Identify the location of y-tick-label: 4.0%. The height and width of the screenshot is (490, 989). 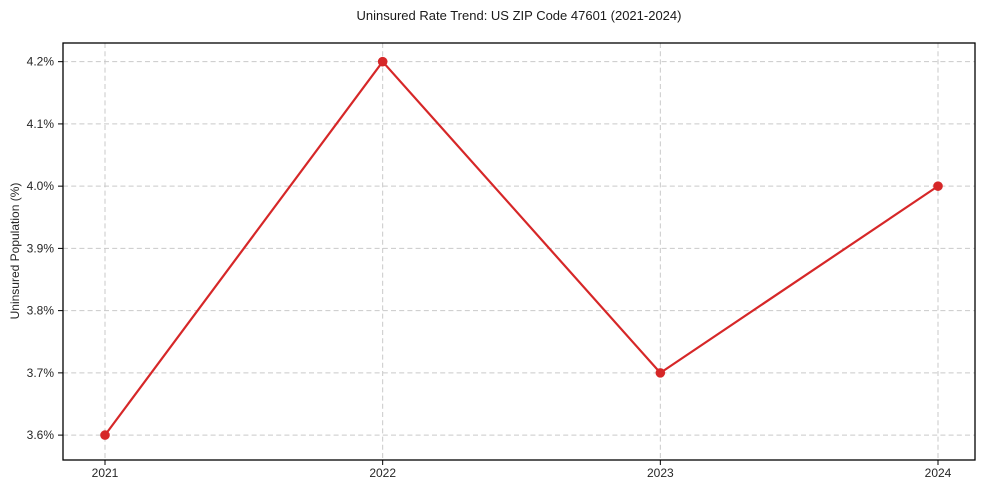
(41, 186).